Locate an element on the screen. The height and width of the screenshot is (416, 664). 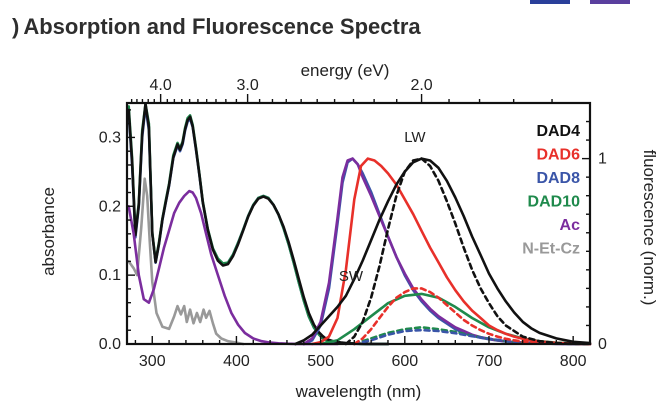
y2-tick-label-0: 0 is located at coordinates (602, 344).